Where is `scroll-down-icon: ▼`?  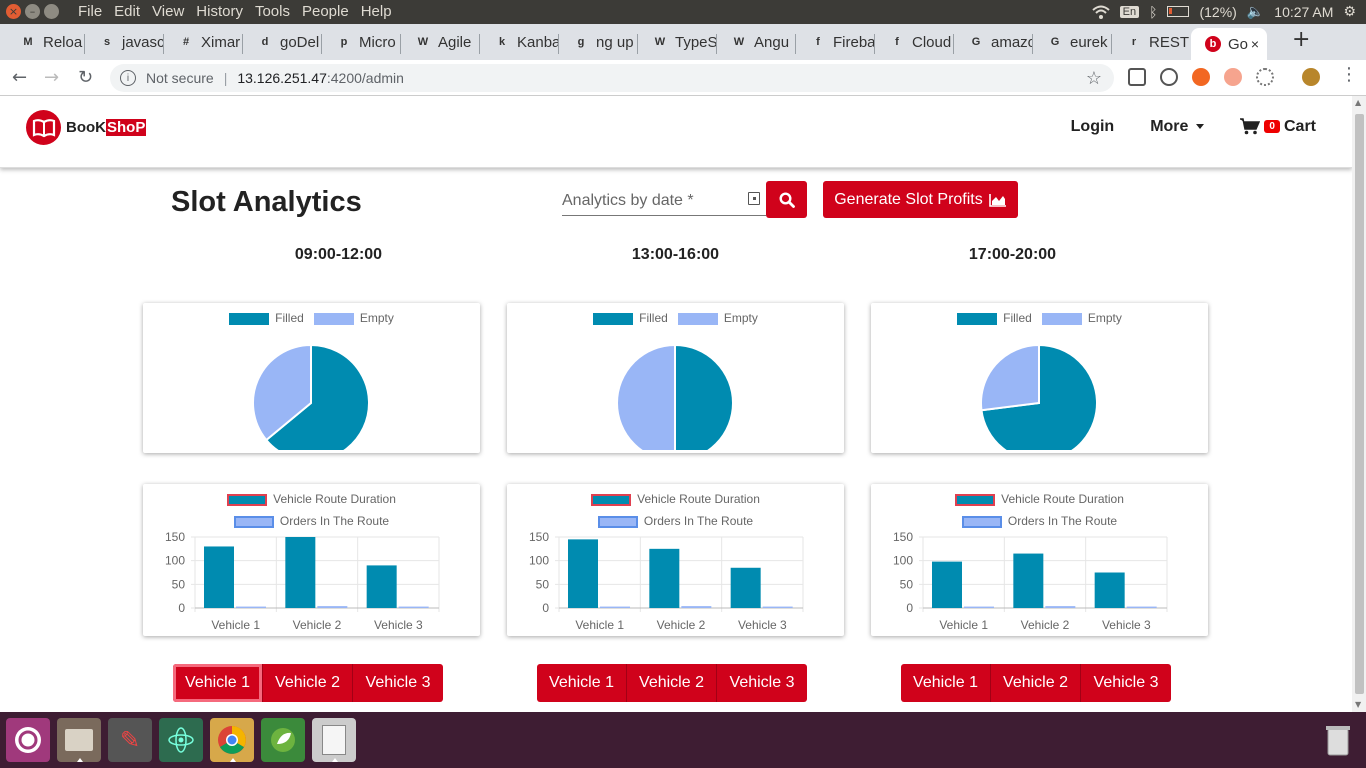
scroll-down-icon: ▼ is located at coordinates (1358, 704).